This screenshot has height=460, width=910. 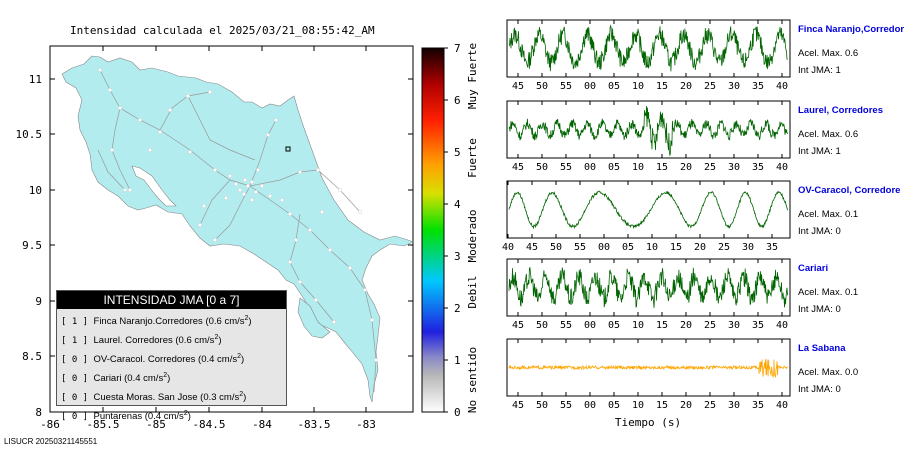 What do you see at coordinates (29, 134) in the screenshot?
I see `map-y-tick-label: 10.5` at bounding box center [29, 134].